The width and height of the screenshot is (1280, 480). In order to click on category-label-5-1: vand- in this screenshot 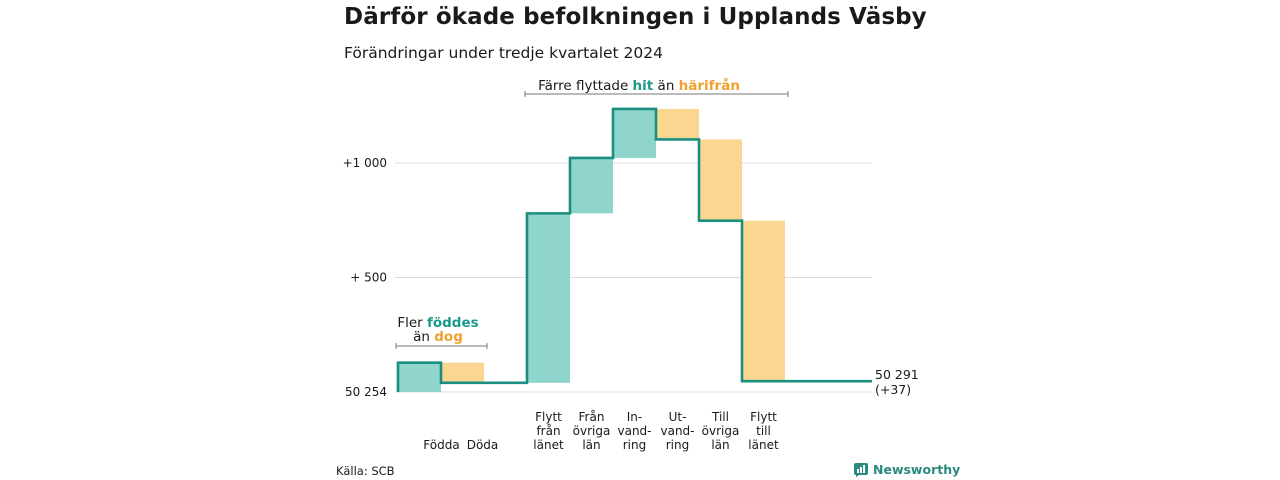, I will do `click(677, 431)`.